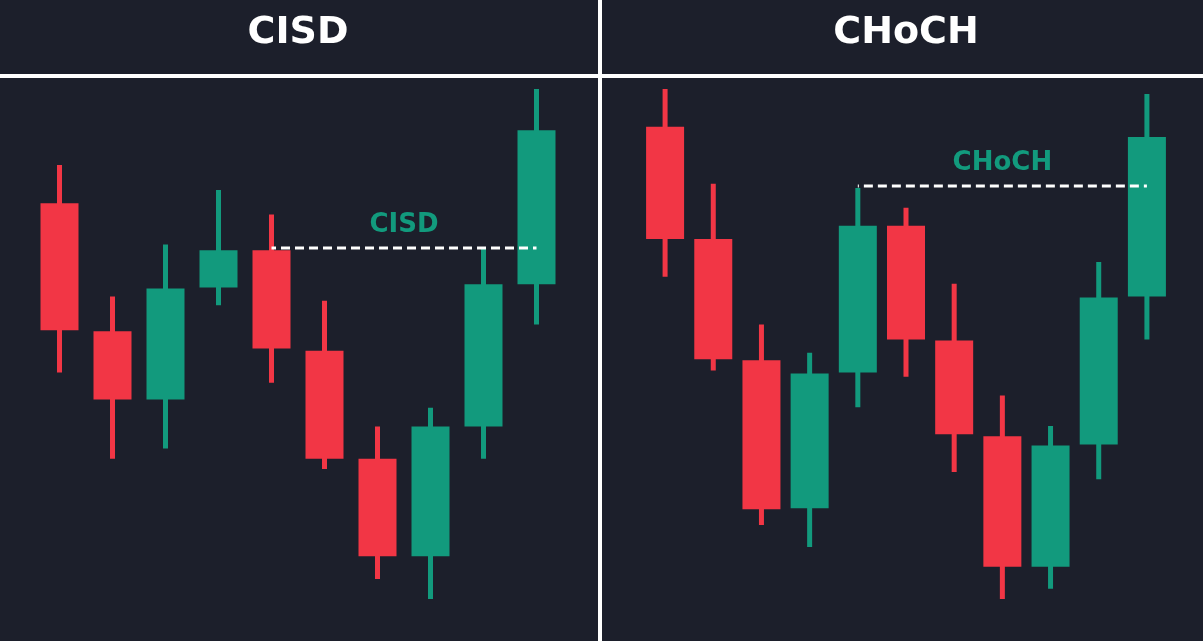 This screenshot has width=1203, height=641. What do you see at coordinates (298, 29) in the screenshot?
I see `chart-title: CISD` at bounding box center [298, 29].